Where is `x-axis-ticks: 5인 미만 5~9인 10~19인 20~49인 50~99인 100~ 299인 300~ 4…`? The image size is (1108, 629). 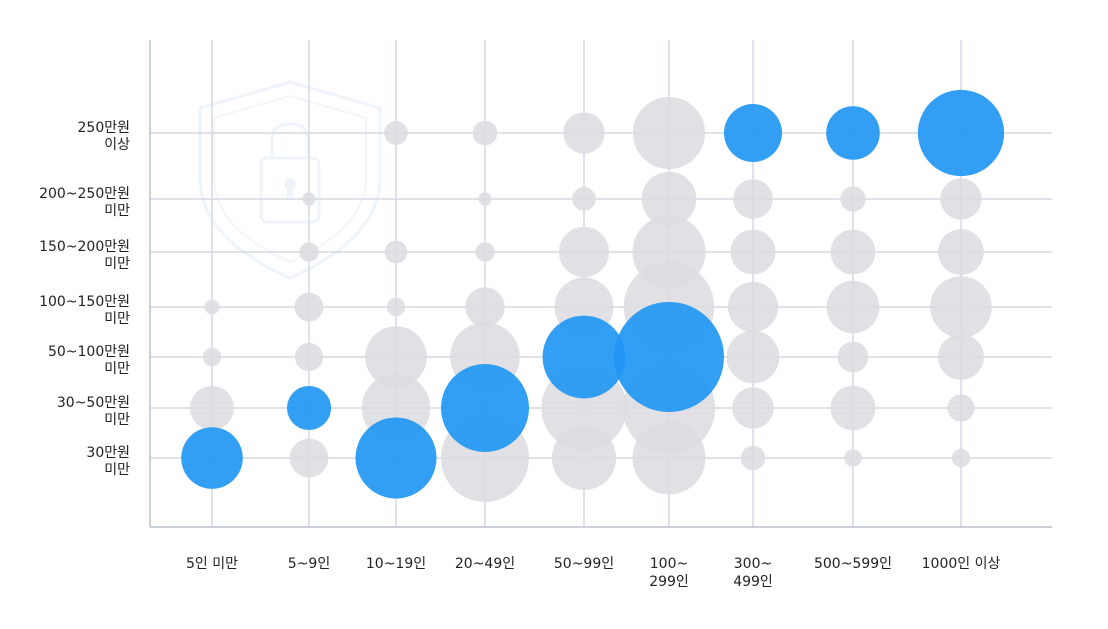
x-axis-ticks: 5인 미만 5~9인 10~19인 20~49인 50~99인 100~ 299인 300~ 4… is located at coordinates (593, 573).